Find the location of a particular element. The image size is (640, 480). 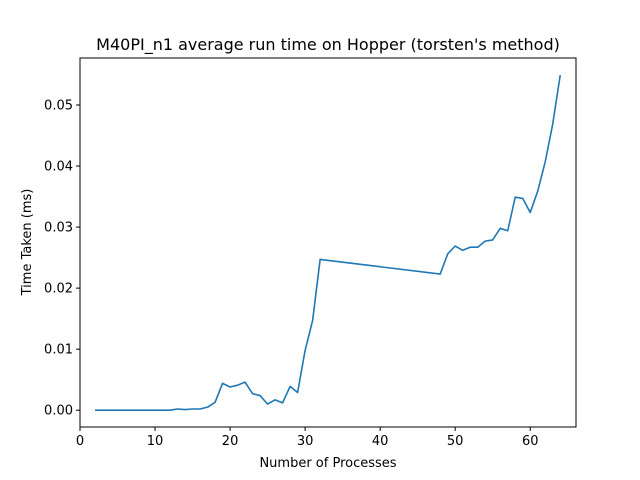

x-tick-label: 50 is located at coordinates (455, 441).